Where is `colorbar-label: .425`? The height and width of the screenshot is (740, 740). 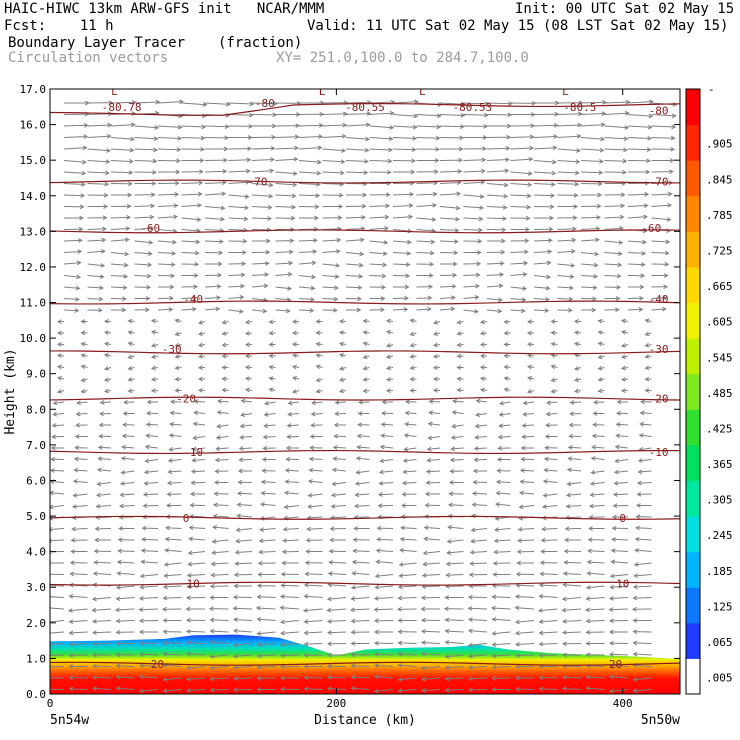
colorbar-label: .425 is located at coordinates (719, 428).